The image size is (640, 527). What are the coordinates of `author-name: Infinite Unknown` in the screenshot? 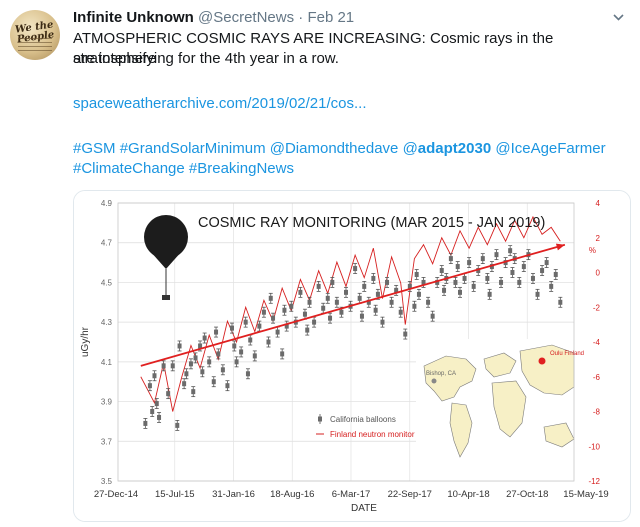 It's located at (133, 17).